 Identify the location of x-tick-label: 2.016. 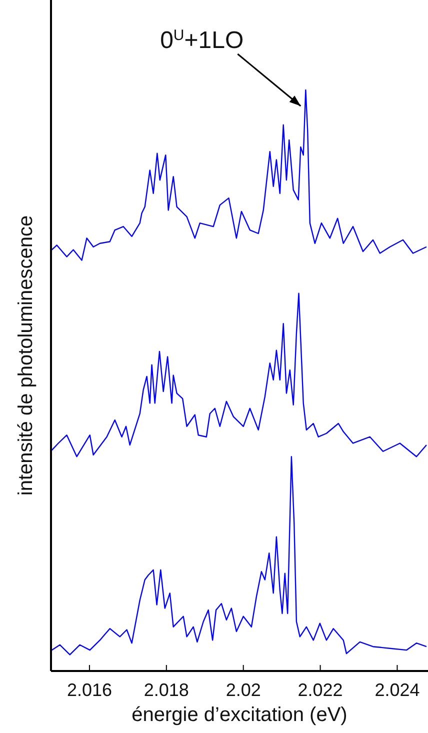
(89, 690).